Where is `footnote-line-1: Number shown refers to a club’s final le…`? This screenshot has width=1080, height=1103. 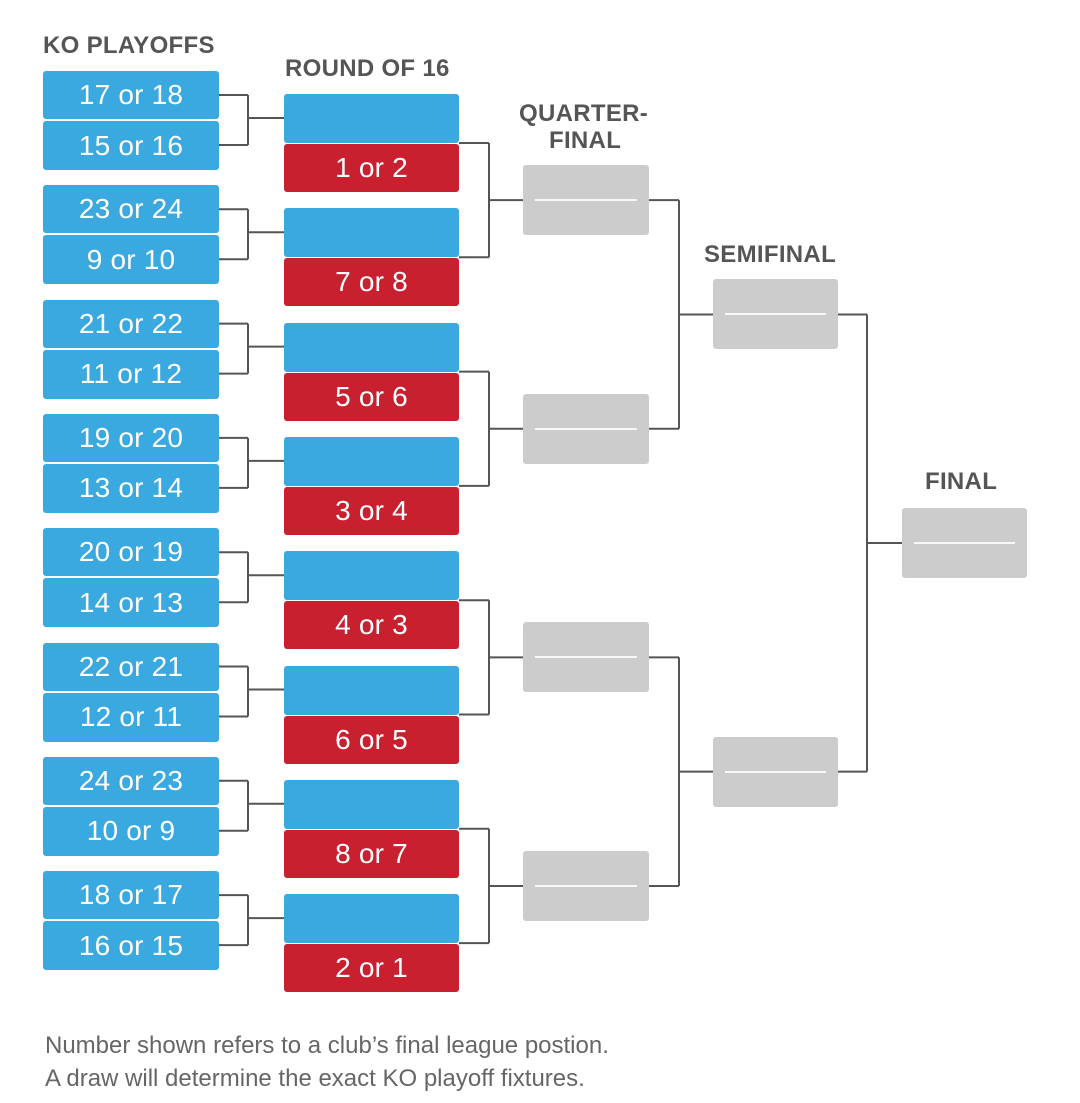
footnote-line-1: Number shown refers to a club’s final le… is located at coordinates (327, 1045).